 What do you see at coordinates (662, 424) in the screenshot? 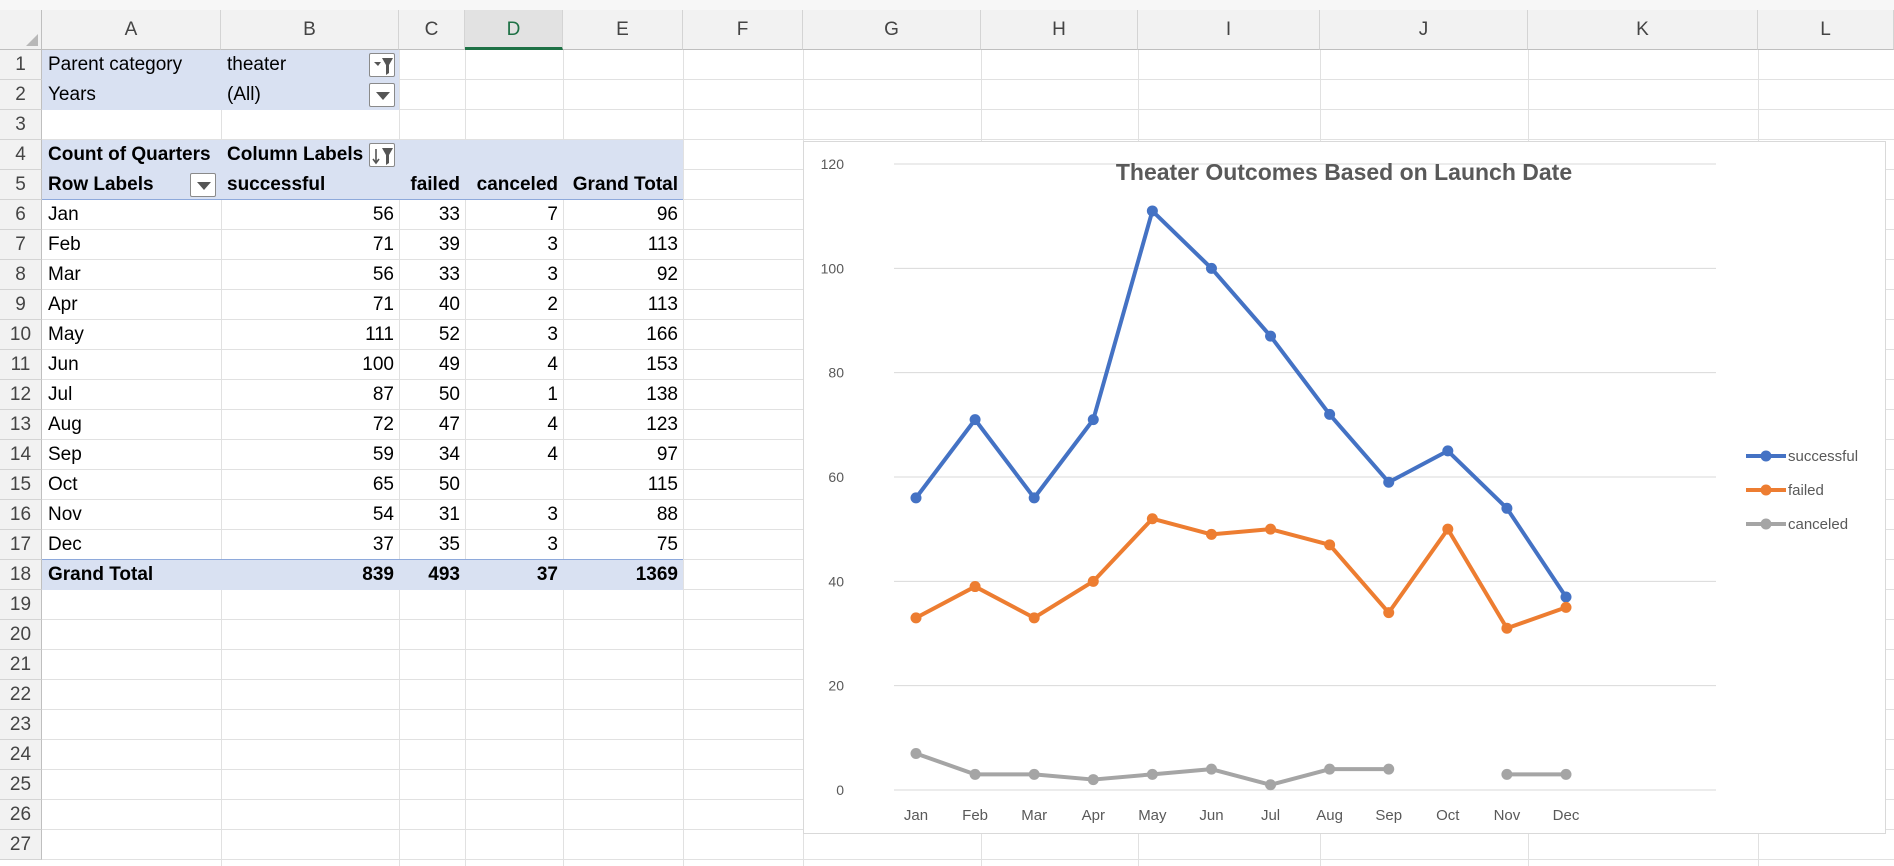
I see `value-total: 123` at bounding box center [662, 424].